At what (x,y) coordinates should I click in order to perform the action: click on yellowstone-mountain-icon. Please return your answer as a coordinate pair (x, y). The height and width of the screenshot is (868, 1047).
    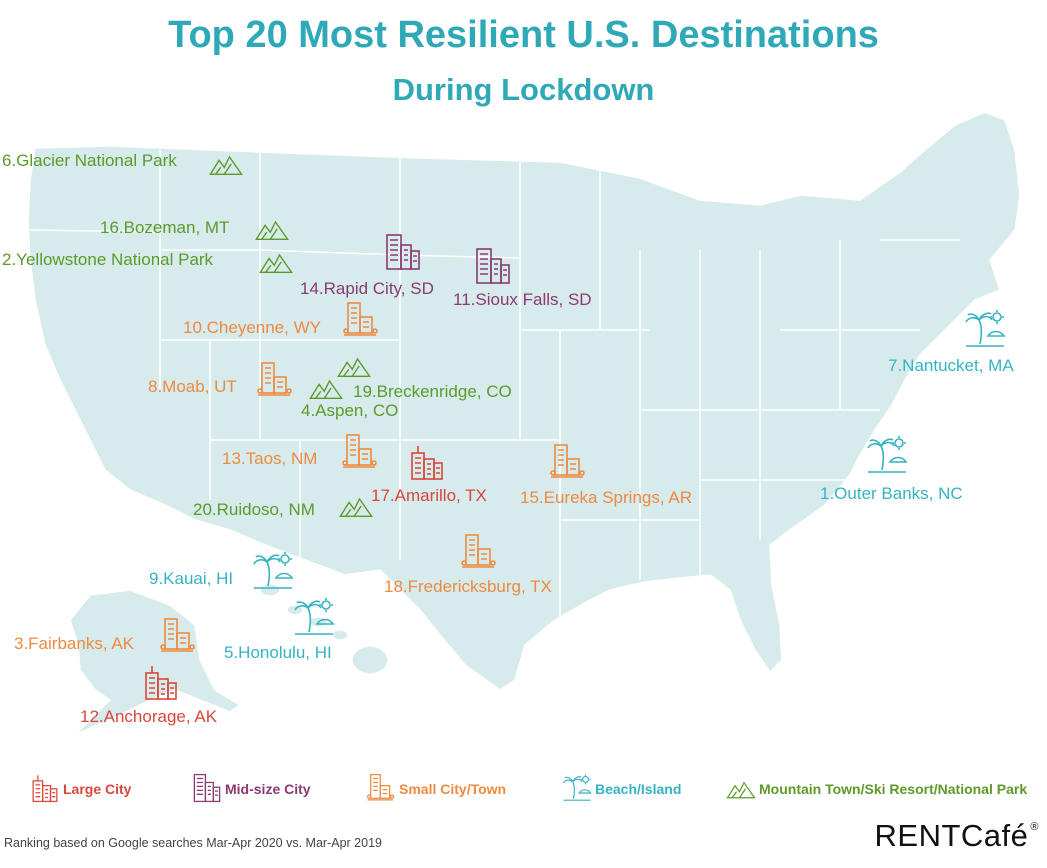
    Looking at the image, I should click on (276, 263).